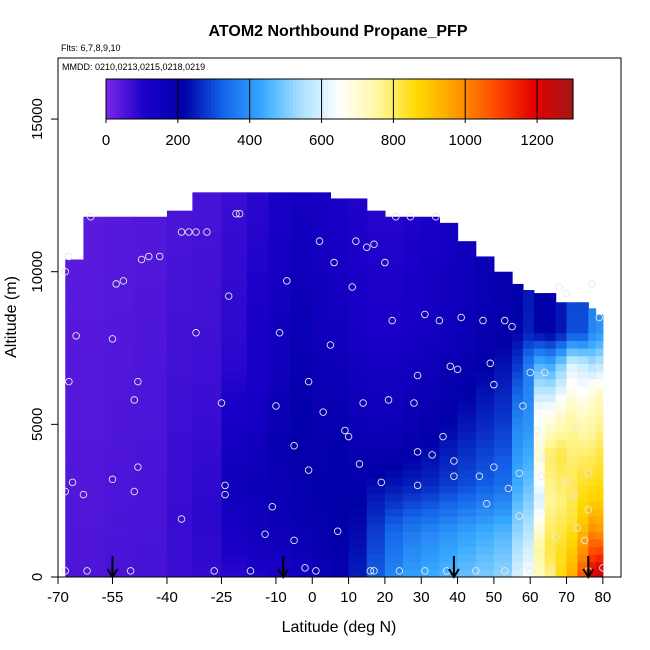  What do you see at coordinates (457, 597) in the screenshot?
I see `x-tick-label: 40` at bounding box center [457, 597].